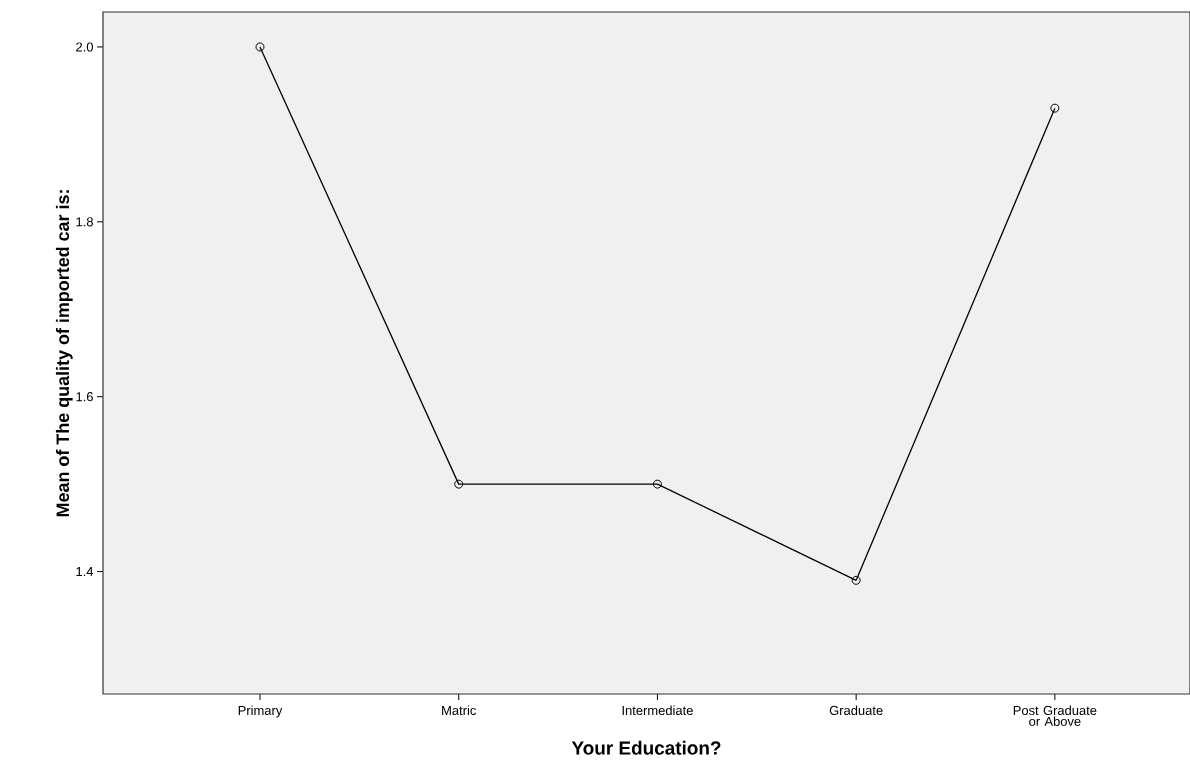 The image size is (1190, 769). I want to click on x-axis-title: Your Education?, so click(646, 747).